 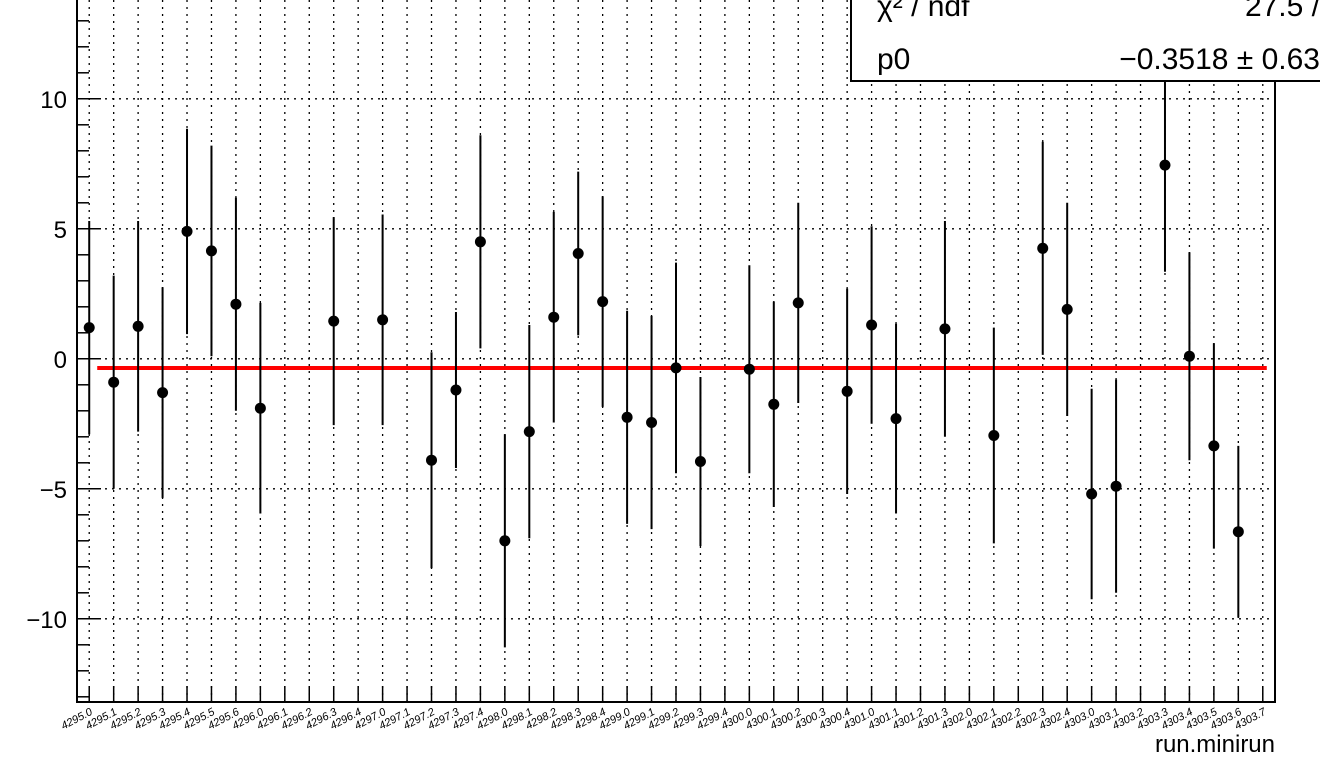 I want to click on y-tick-label: 0, so click(x=60, y=360).